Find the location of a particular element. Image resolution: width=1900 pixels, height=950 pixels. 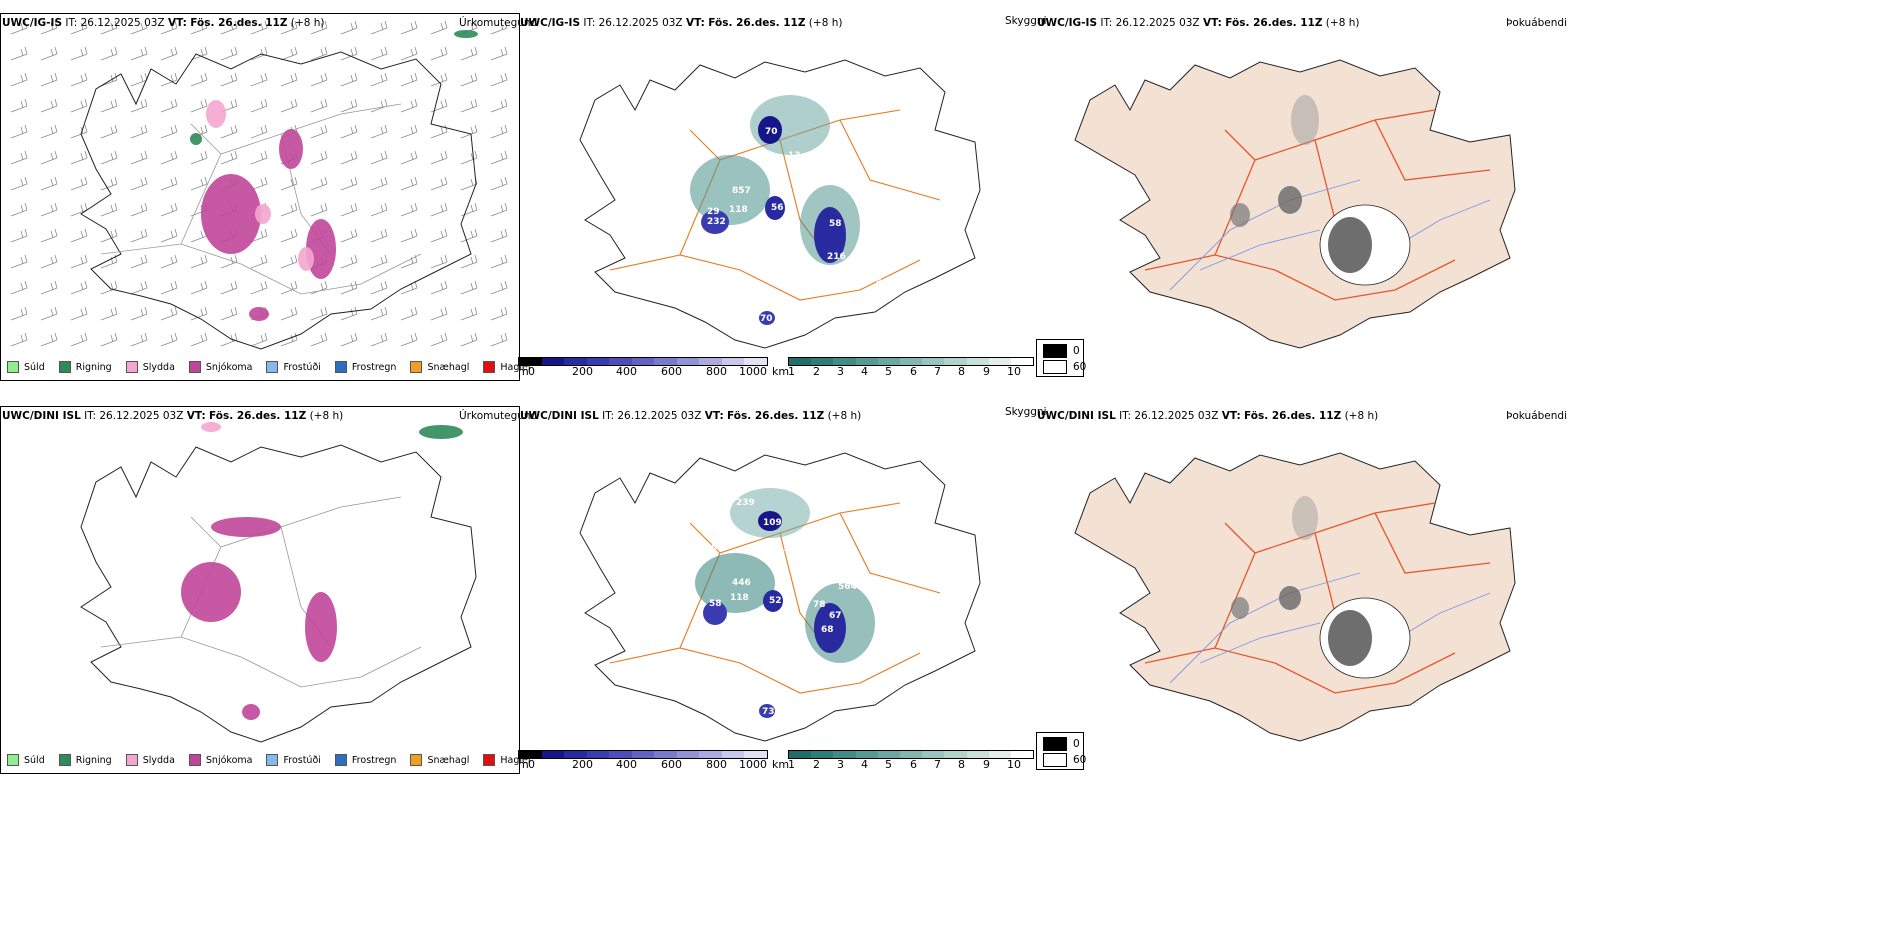

legend-item: Slydda is located at coordinates (150, 367).